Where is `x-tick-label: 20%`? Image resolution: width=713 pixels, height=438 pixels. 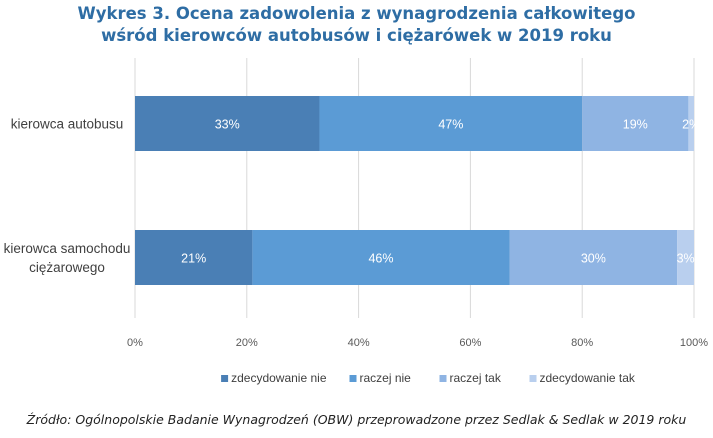 x-tick-label: 20% is located at coordinates (247, 343).